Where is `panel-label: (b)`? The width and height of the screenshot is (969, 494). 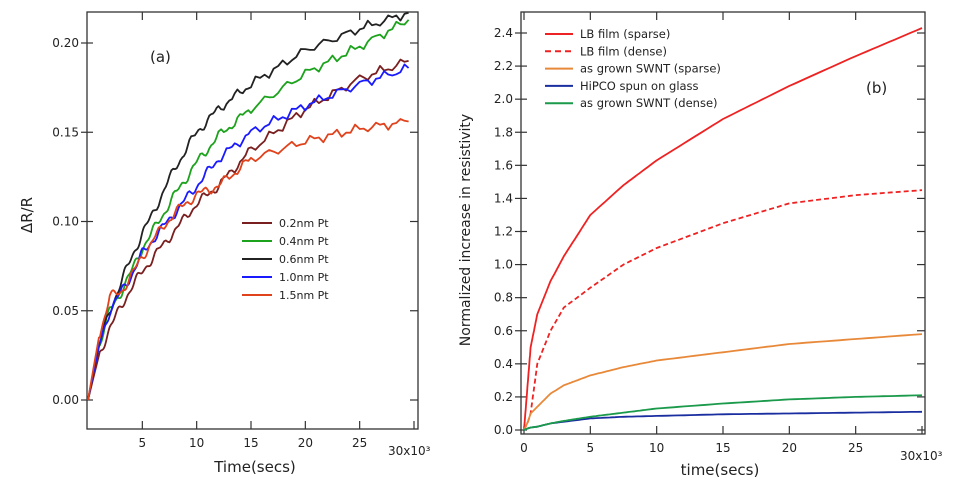 panel-label: (b) is located at coordinates (876, 88).